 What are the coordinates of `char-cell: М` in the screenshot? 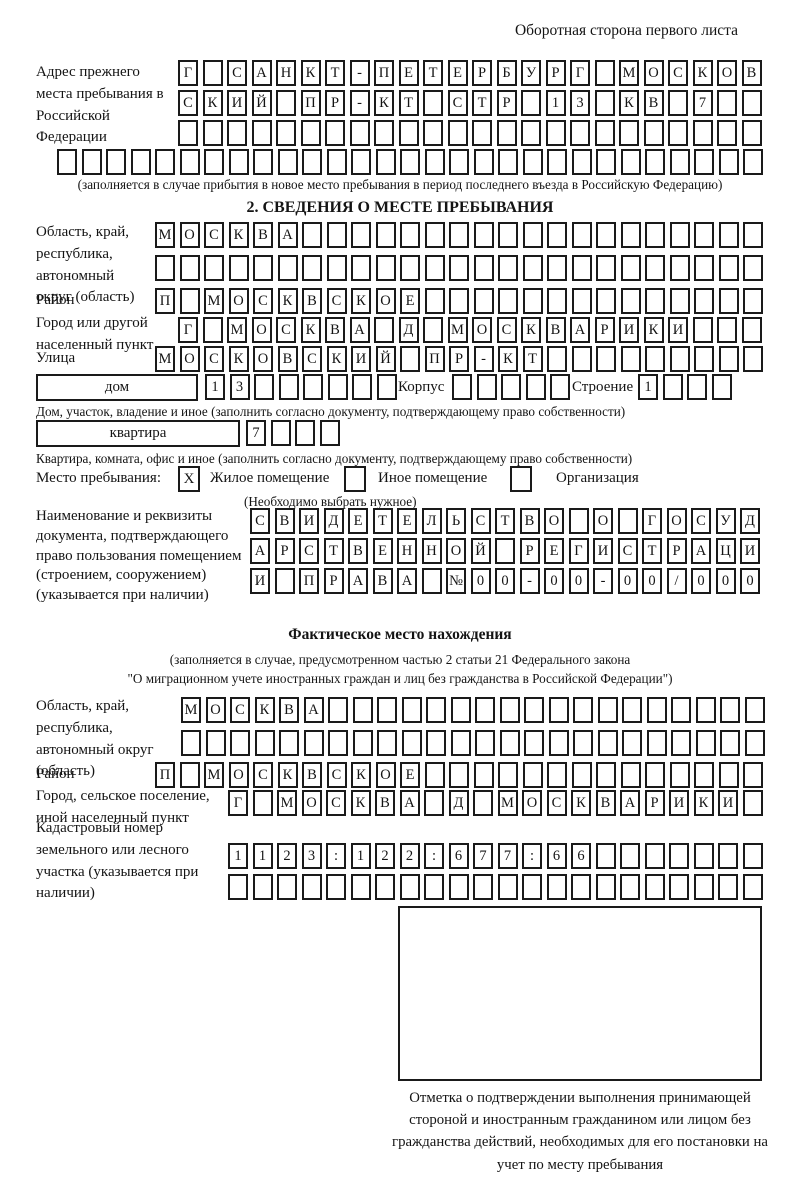 It's located at (165, 235).